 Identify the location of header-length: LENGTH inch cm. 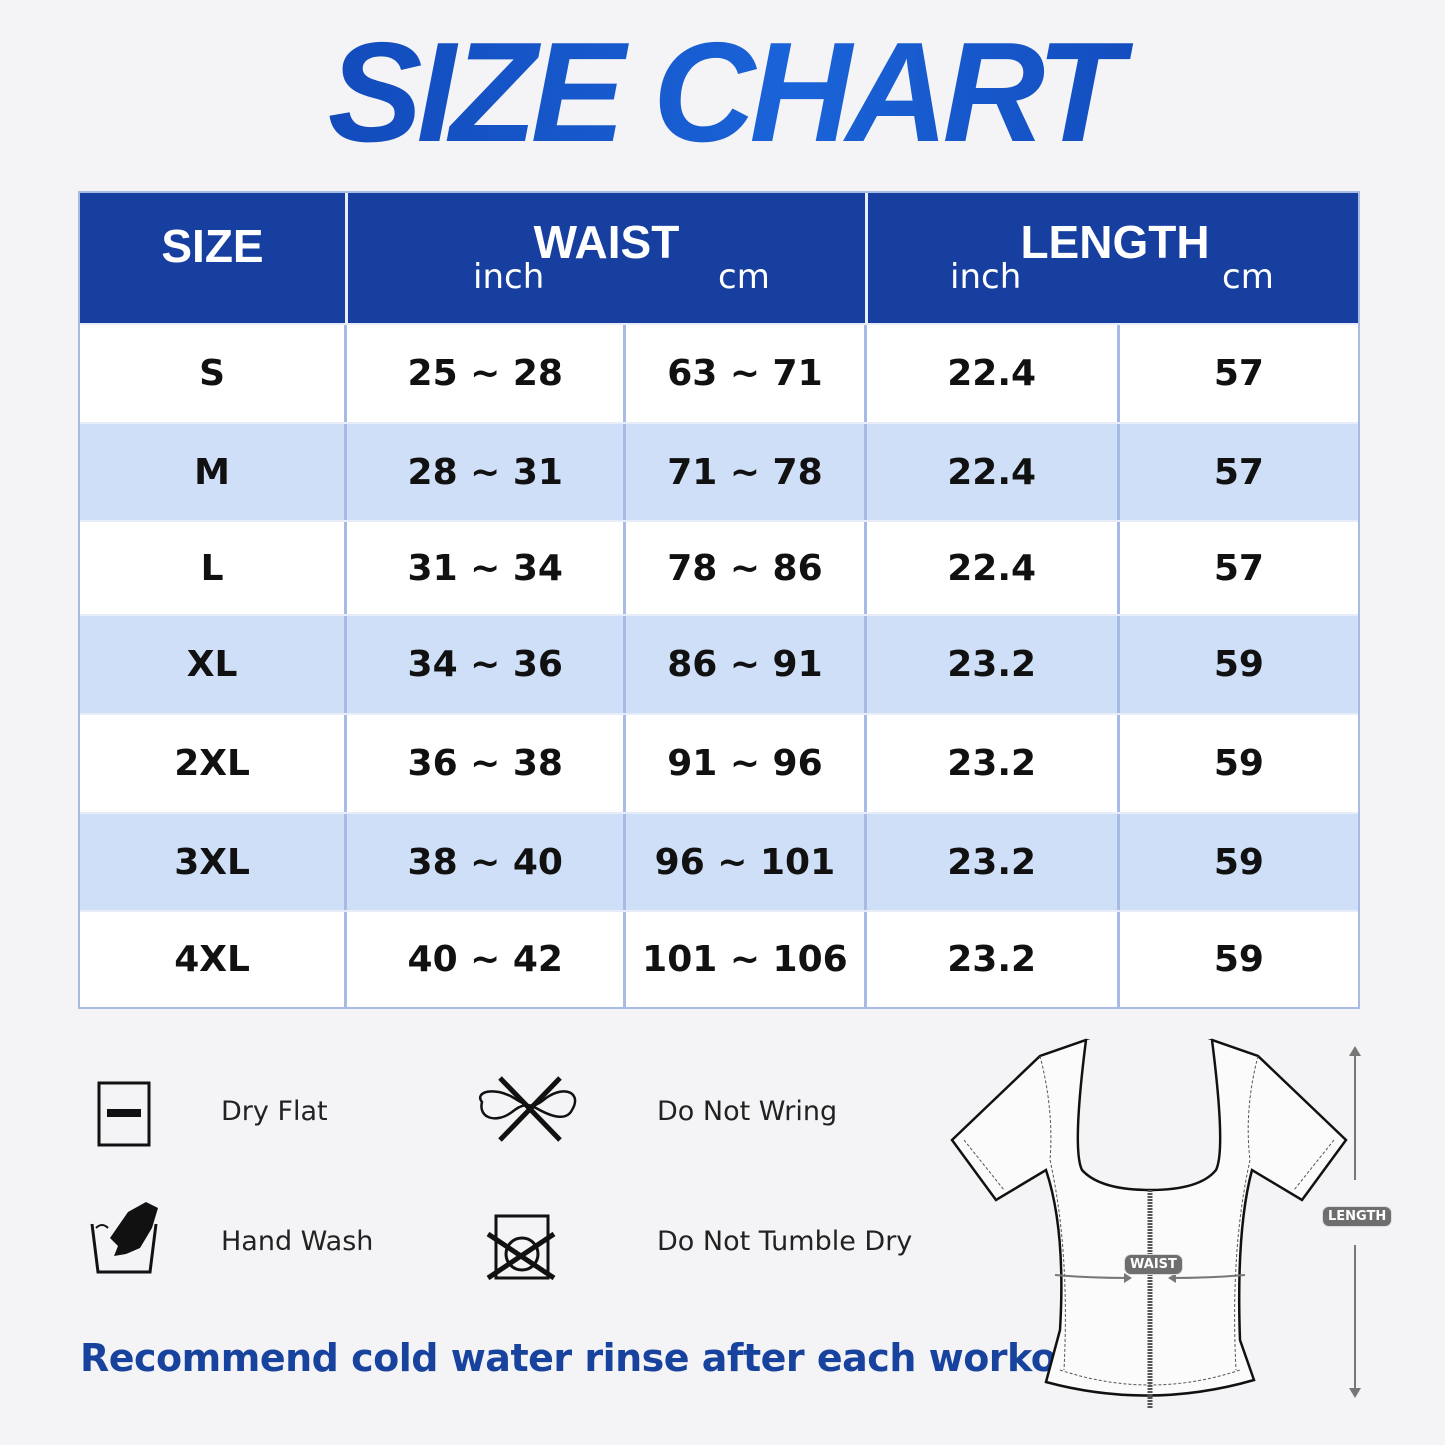
(1115, 258).